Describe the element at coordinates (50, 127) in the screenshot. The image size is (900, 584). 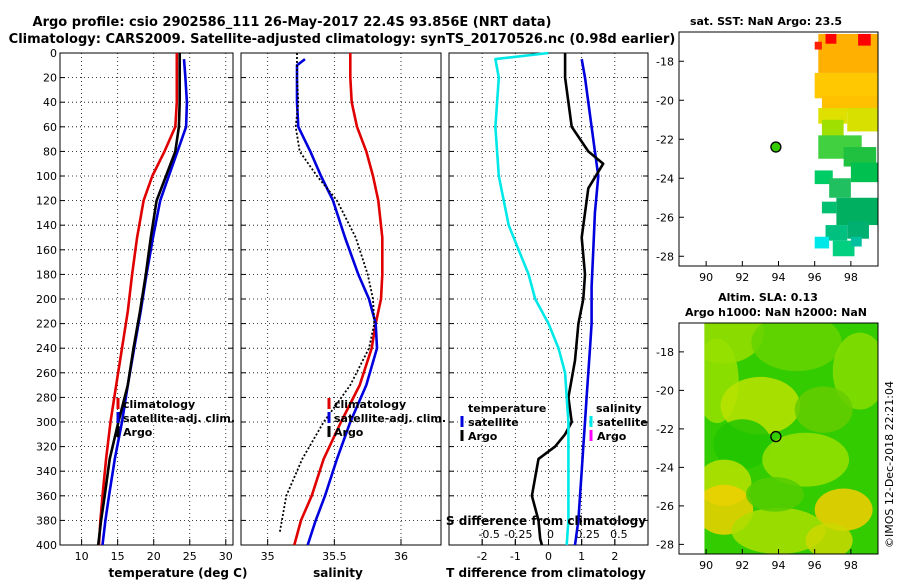
I see `y-tick-label: 60` at that location.